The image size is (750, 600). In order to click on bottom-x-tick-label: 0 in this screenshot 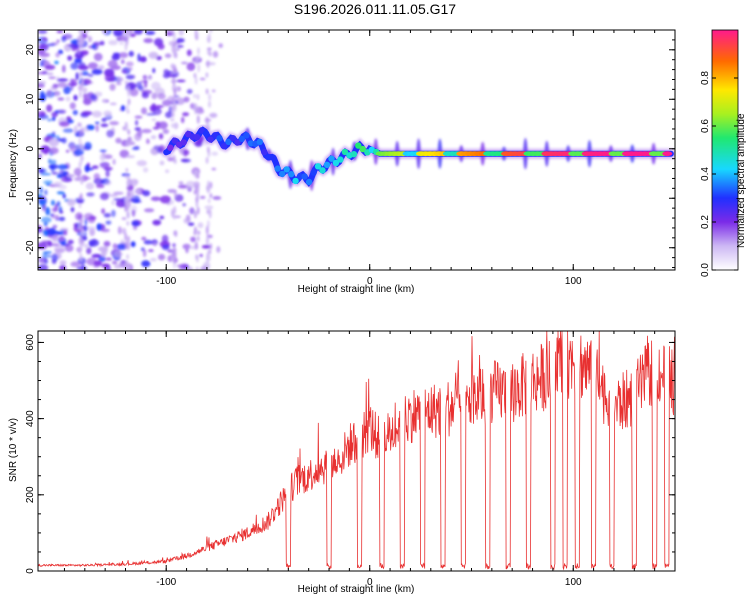, I will do `click(370, 582)`.